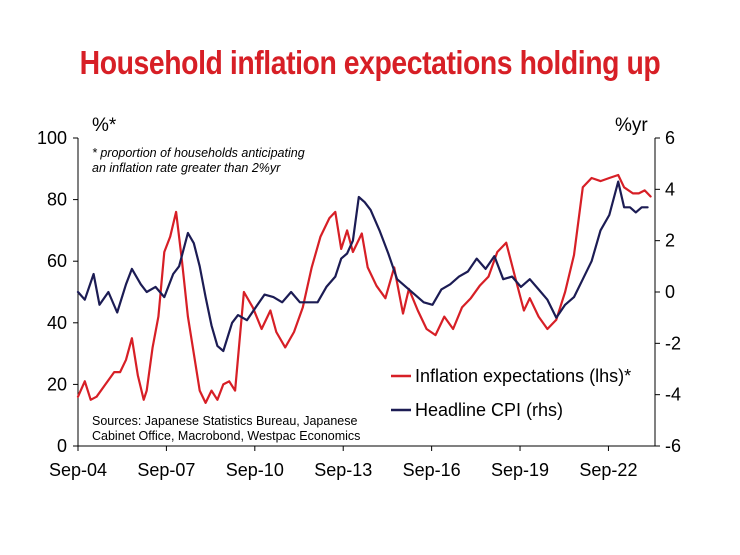 This screenshot has height=555, width=740. What do you see at coordinates (78, 470) in the screenshot?
I see `x-tick-label: Sep-04` at bounding box center [78, 470].